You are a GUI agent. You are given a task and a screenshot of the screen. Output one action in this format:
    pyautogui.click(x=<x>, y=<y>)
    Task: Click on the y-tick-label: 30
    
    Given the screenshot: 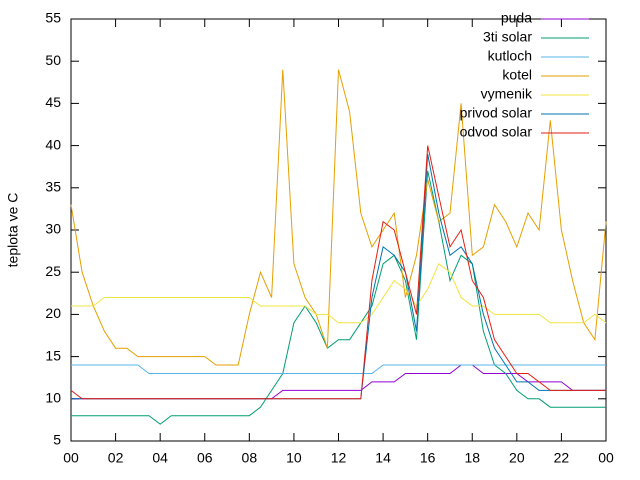 What is the action you would take?
    pyautogui.click(x=53, y=229)
    